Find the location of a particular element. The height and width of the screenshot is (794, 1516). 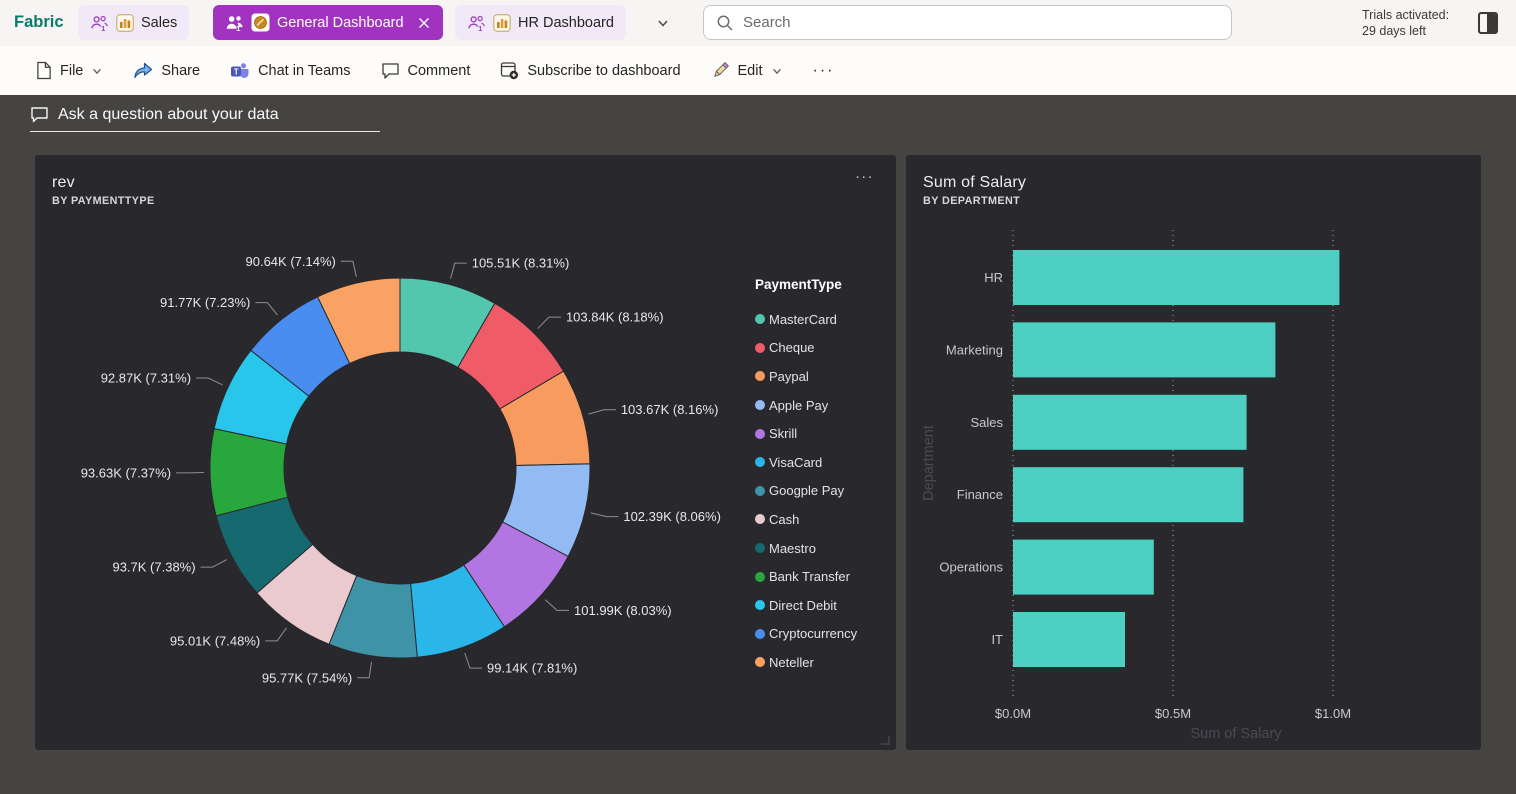

legend-label: VisaCard is located at coordinates (796, 462).